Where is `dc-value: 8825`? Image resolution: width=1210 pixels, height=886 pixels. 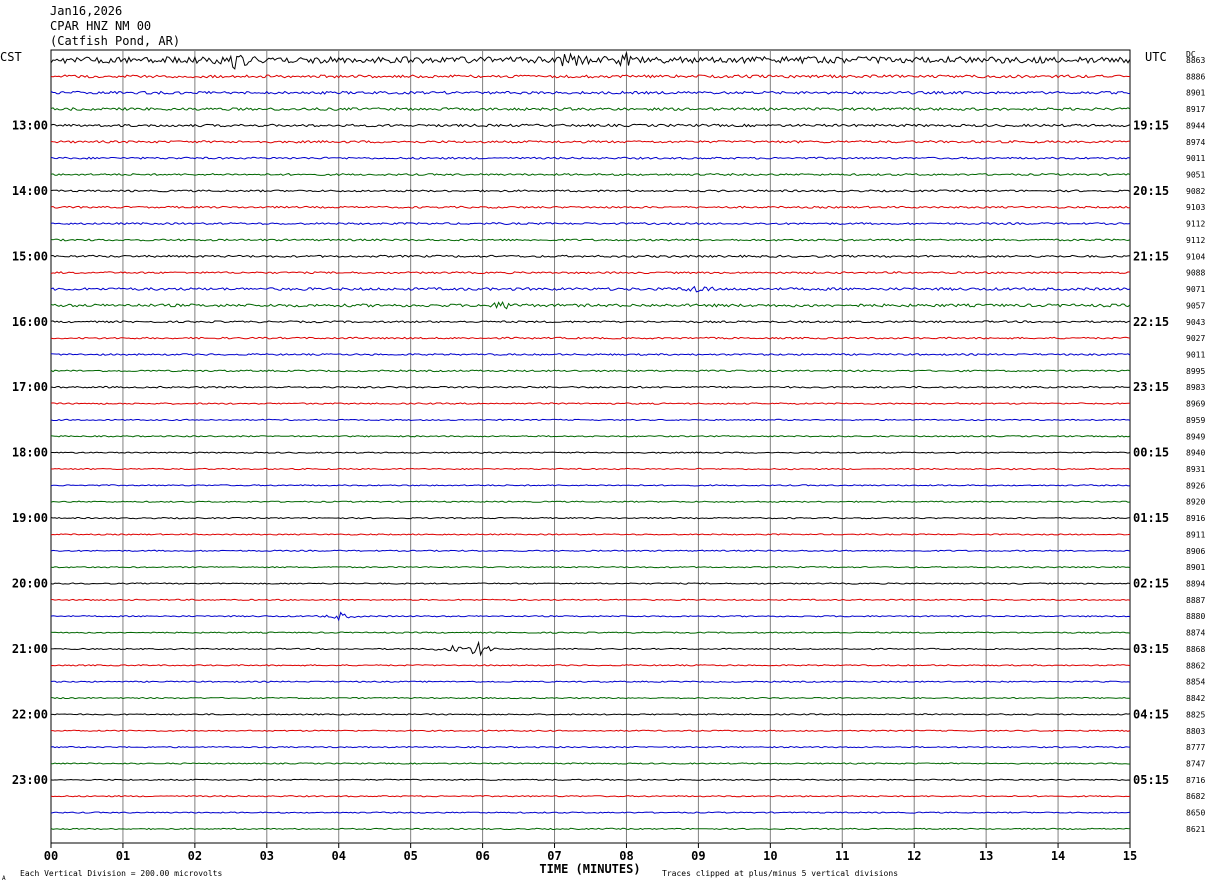
dc-value: 8825 is located at coordinates (1195, 714).